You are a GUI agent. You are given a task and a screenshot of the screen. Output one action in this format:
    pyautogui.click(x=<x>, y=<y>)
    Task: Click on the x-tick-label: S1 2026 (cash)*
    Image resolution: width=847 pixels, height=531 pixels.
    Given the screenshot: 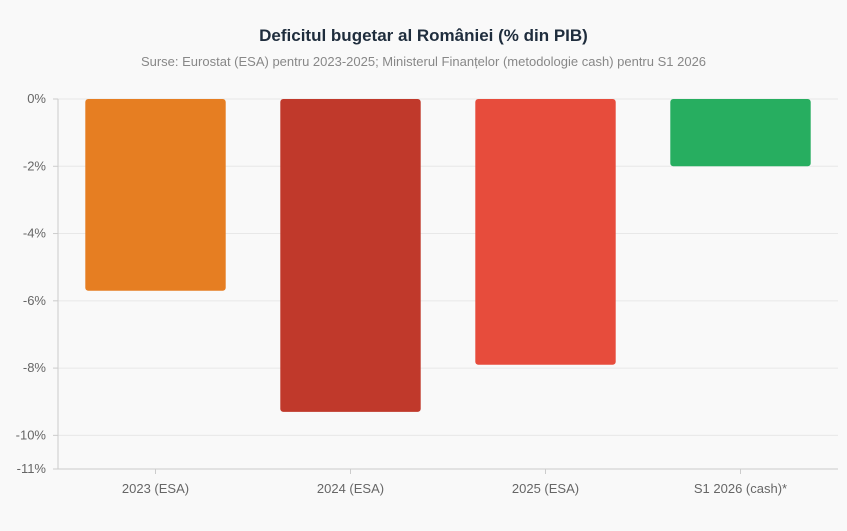 What is the action you would take?
    pyautogui.click(x=740, y=488)
    